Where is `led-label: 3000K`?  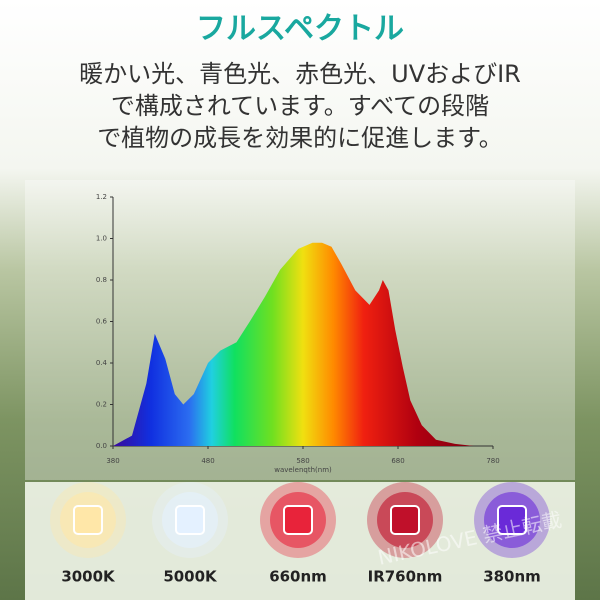 led-label: 3000K is located at coordinates (88, 577).